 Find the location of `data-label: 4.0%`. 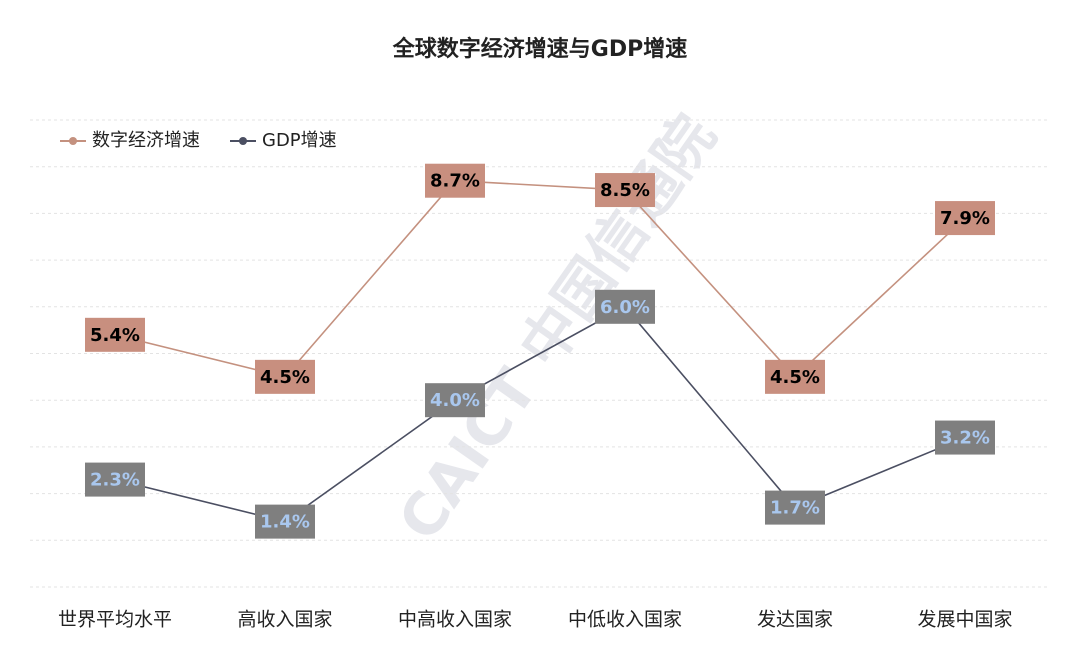

data-label: 4.0% is located at coordinates (455, 400).